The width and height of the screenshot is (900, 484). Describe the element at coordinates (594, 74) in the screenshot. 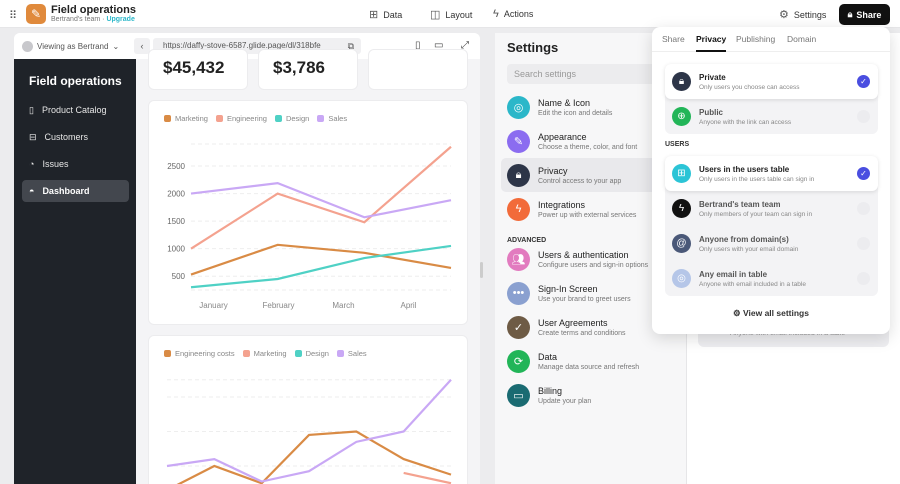

I see `search-settings-input: Search settings` at that location.